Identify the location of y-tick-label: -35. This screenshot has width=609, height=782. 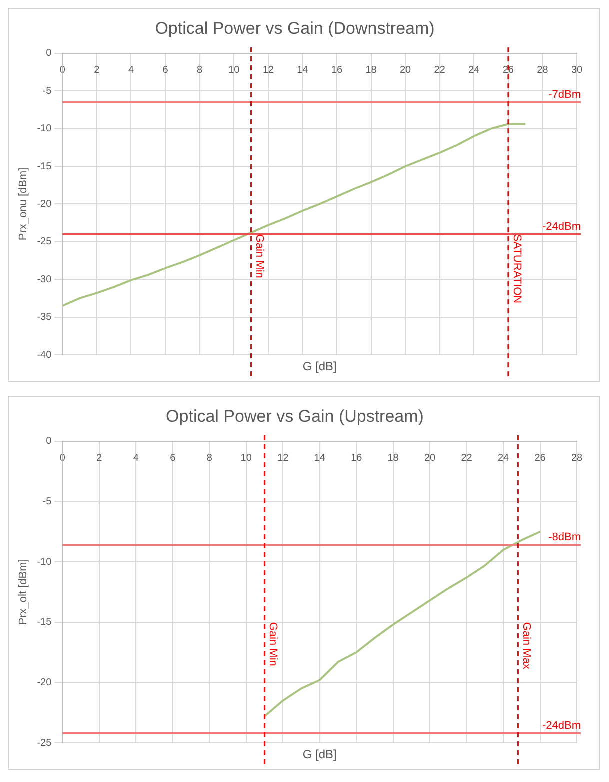
(44, 318).